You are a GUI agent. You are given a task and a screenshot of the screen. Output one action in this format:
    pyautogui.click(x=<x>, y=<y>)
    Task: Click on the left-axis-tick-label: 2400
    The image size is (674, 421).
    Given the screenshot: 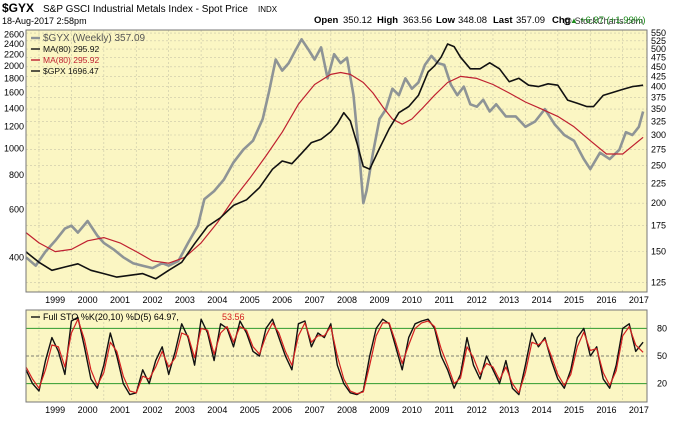 What is the action you would take?
    pyautogui.click(x=14, y=44)
    